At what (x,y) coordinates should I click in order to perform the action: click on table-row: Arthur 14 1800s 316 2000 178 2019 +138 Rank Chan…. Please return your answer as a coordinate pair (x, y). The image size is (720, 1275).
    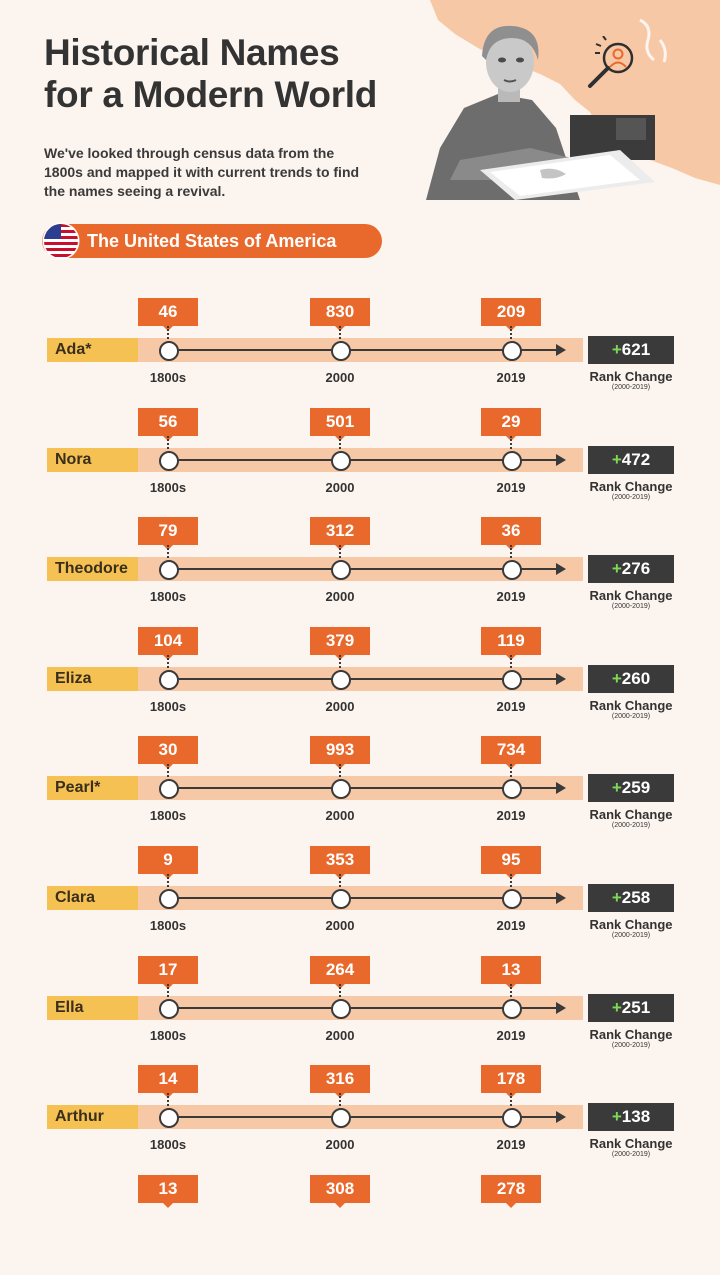
    Looking at the image, I should click on (360, 1115).